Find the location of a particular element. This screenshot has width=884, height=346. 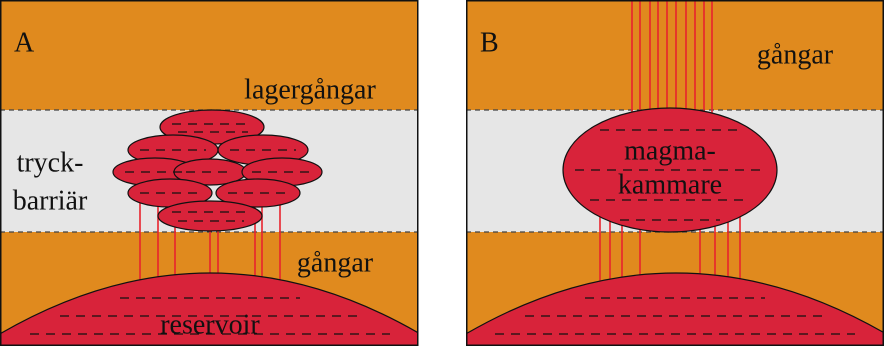

magma-chamber is located at coordinates (670, 170).